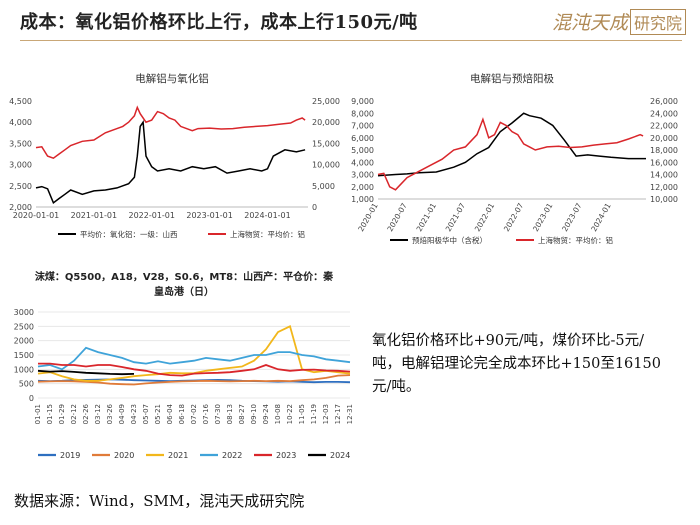 The image size is (700, 525). I want to click on y-right-tick-label: 24,000, so click(664, 113).